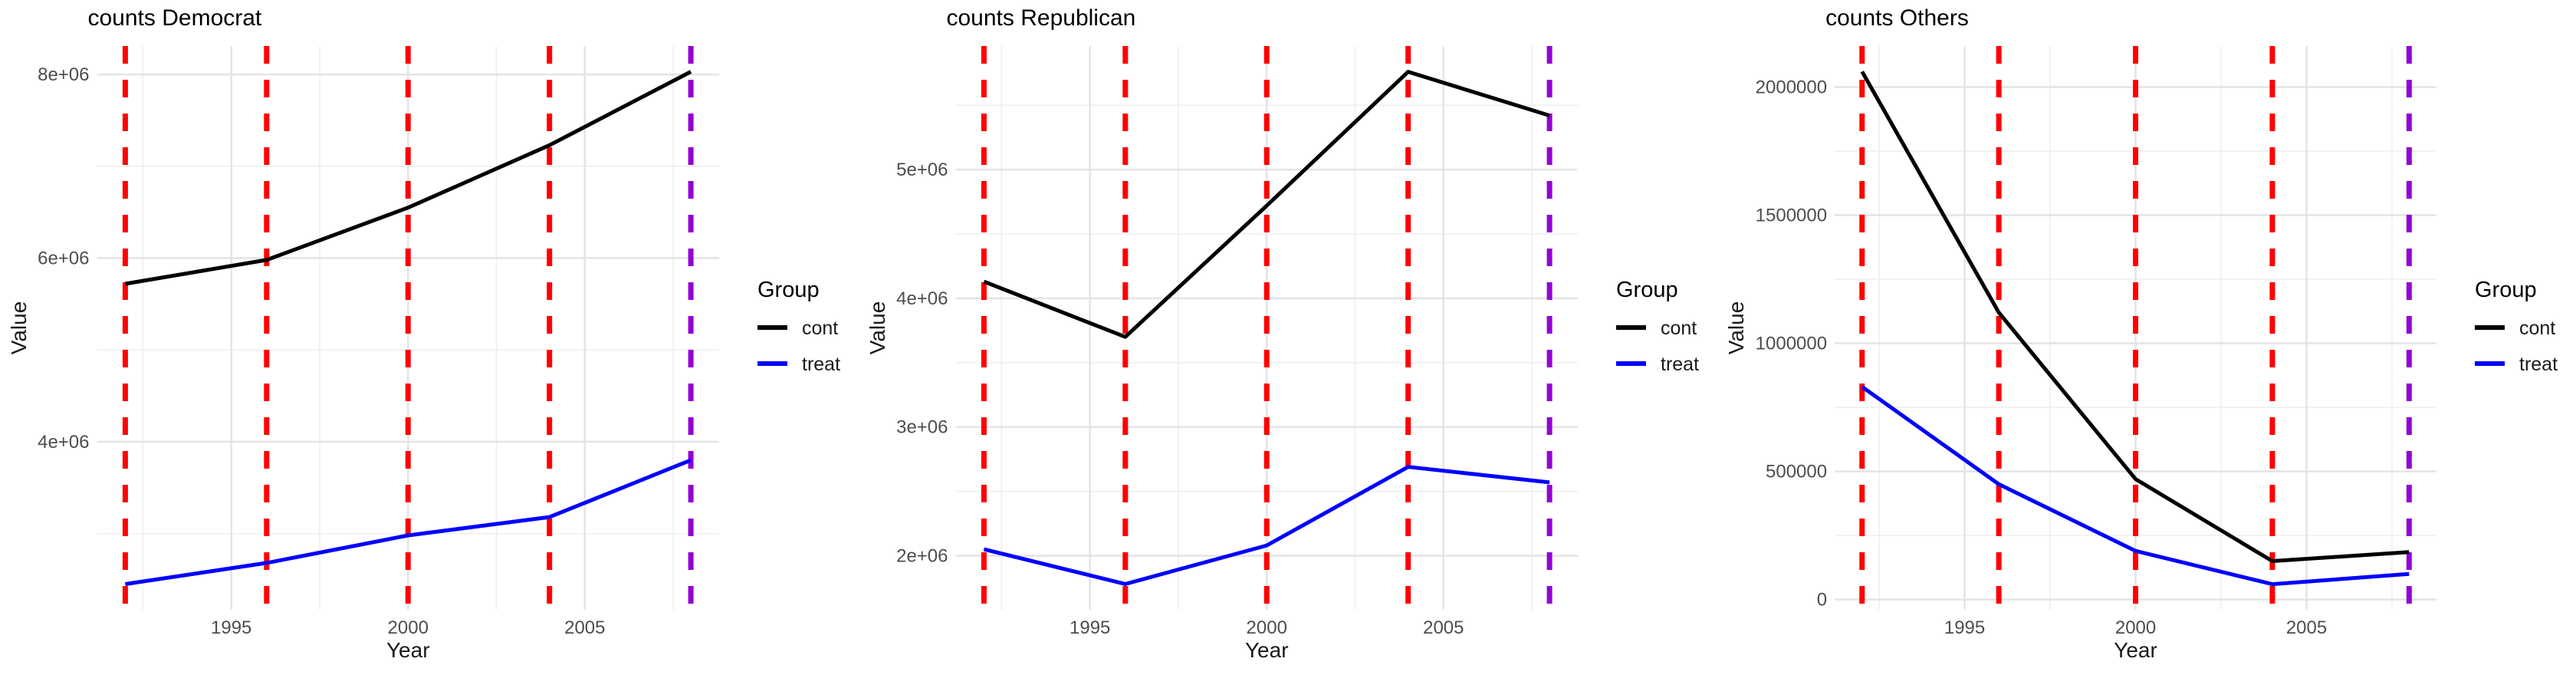 This screenshot has width=2576, height=675. I want to click on y-tick-label: 5e+06, so click(922, 170).